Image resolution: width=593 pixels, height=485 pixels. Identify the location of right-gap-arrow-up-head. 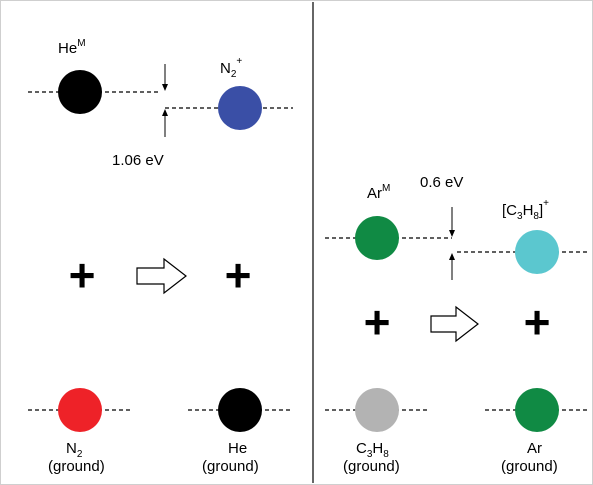
(452, 256).